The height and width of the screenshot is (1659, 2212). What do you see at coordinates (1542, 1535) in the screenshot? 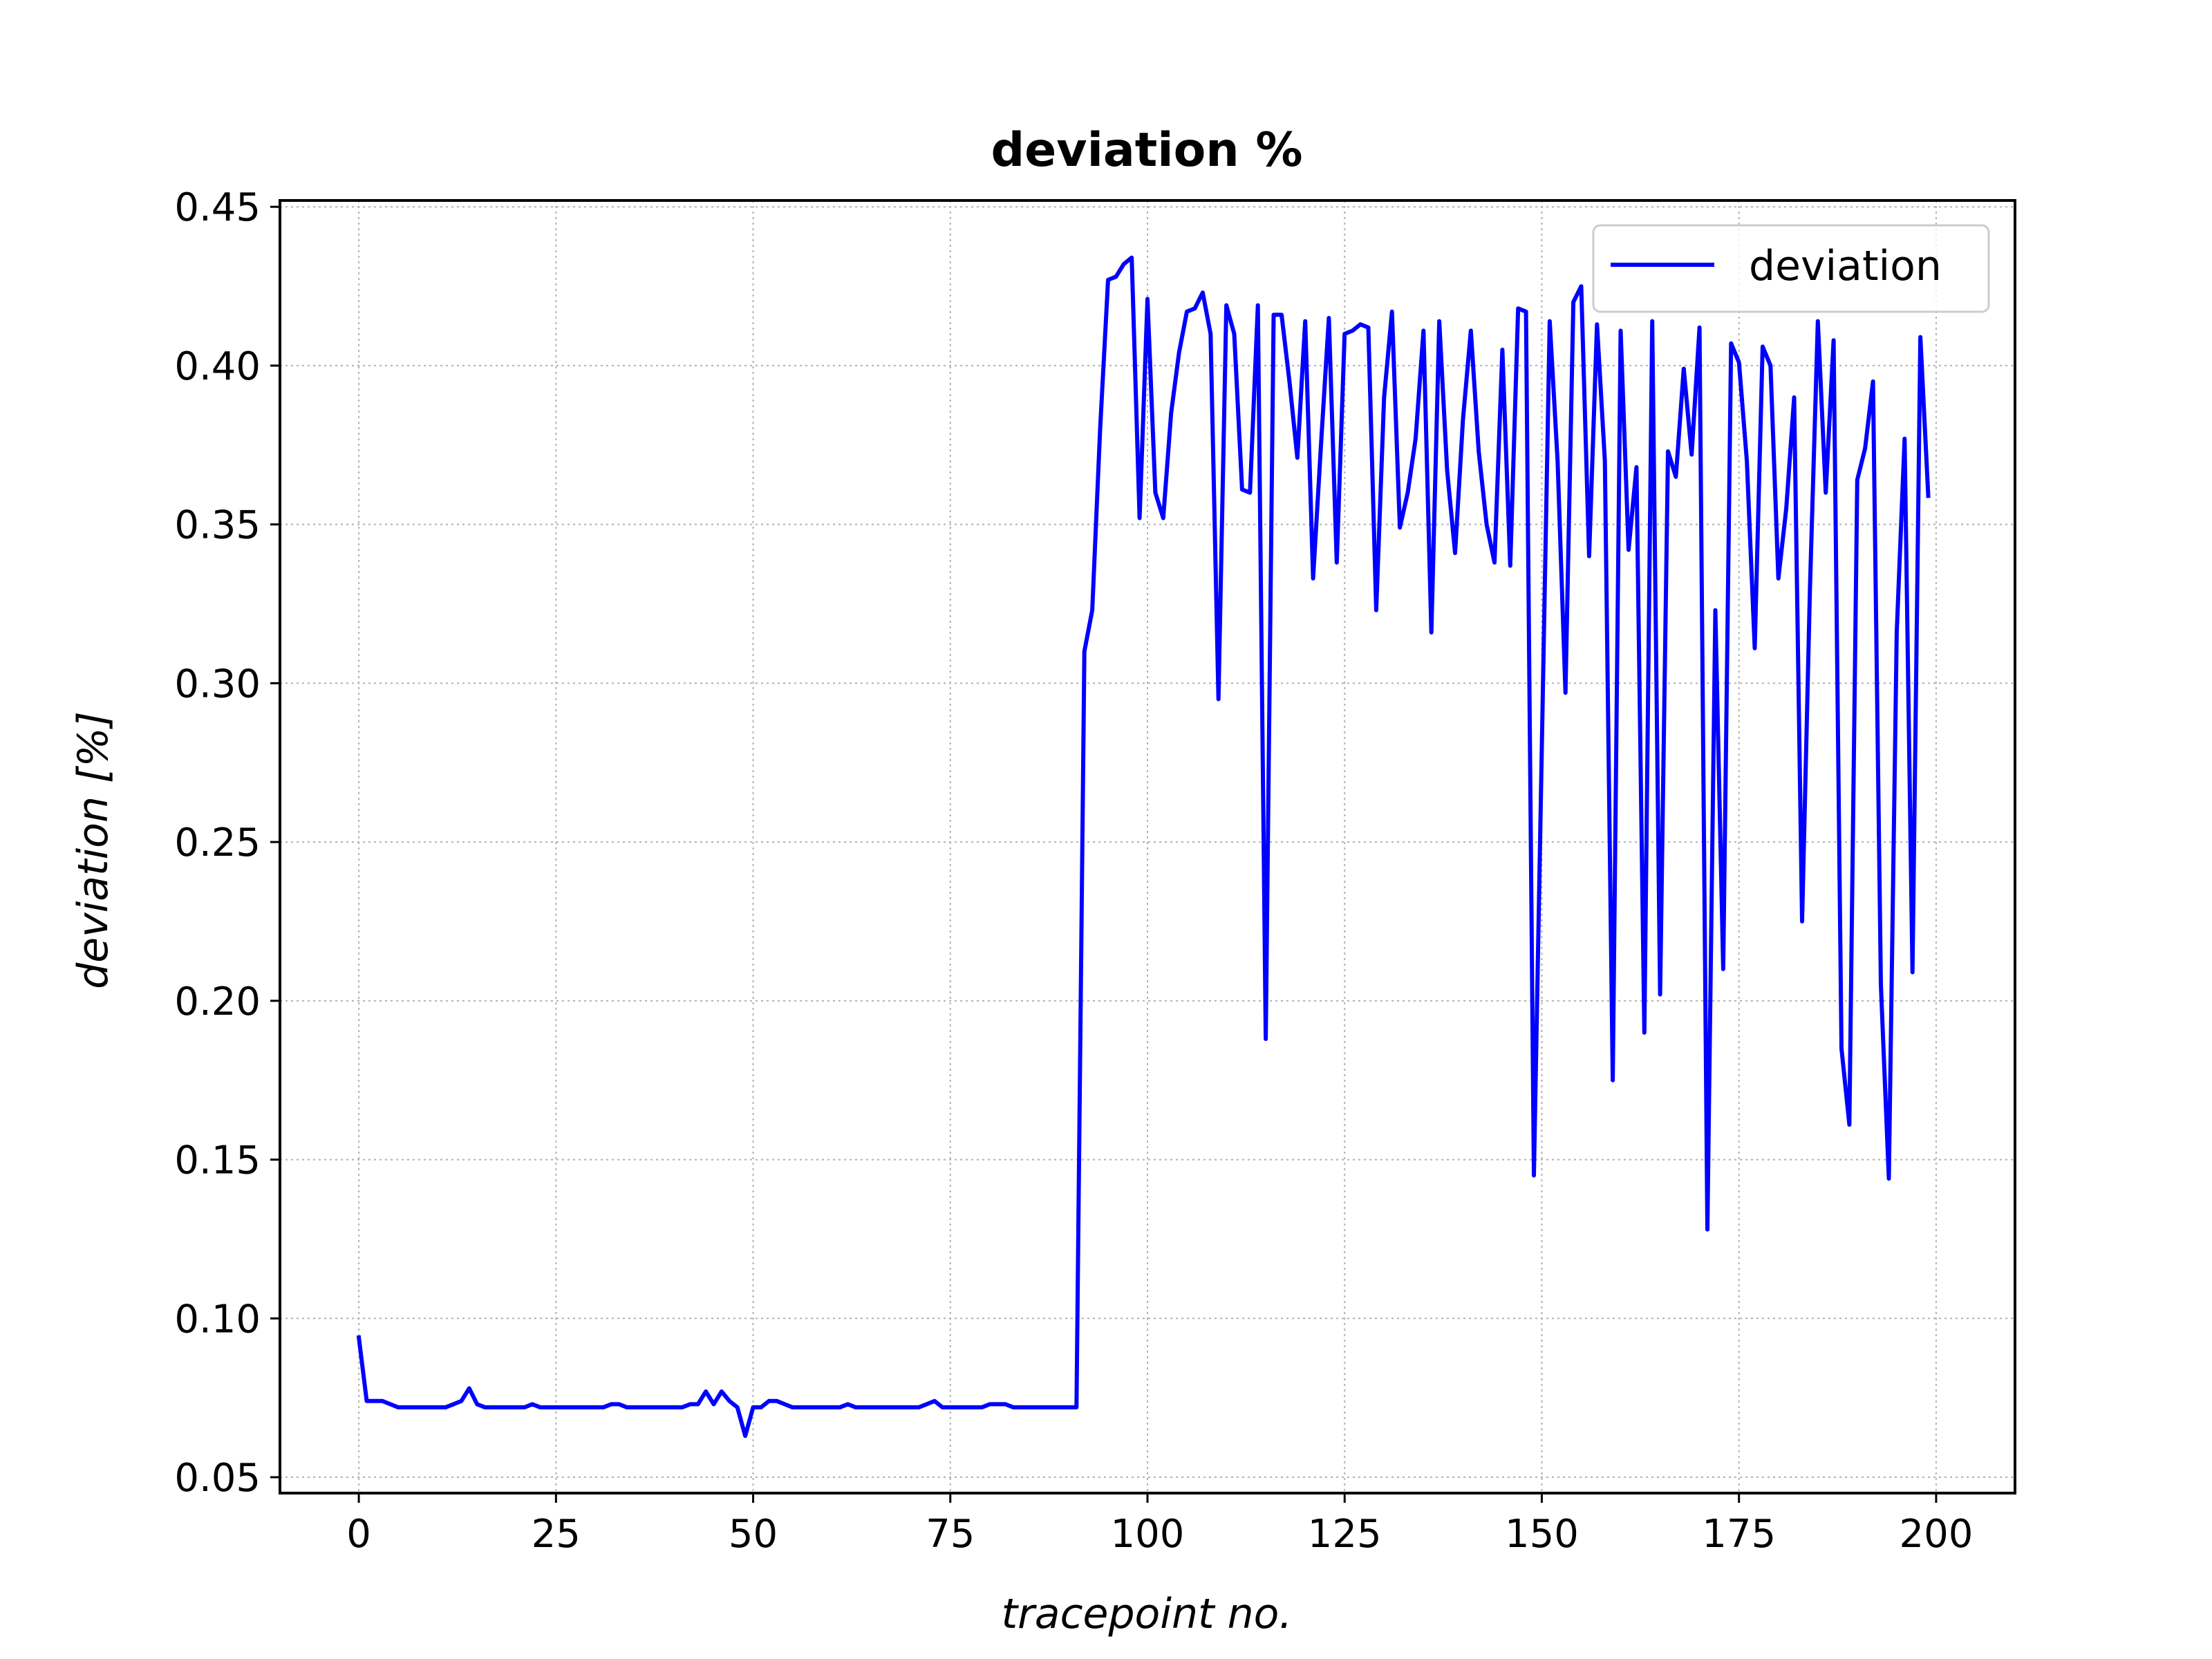
I see `x-tick-label: 150` at bounding box center [1542, 1535].